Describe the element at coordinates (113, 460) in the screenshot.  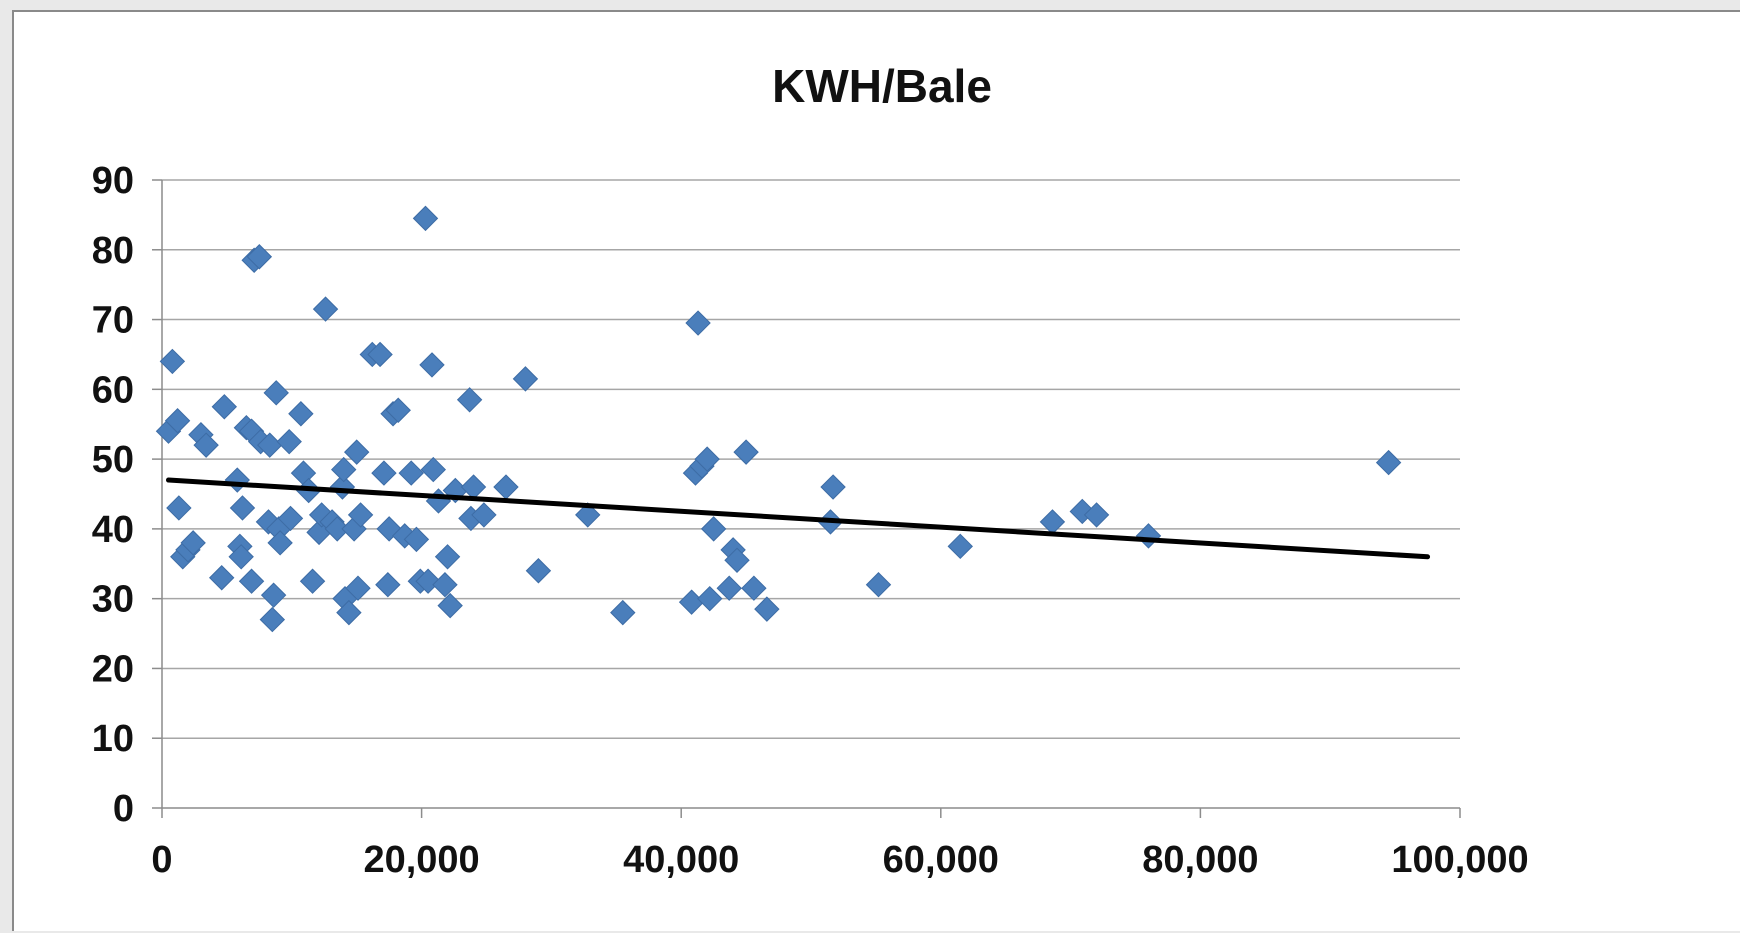
I see `y-tick-label: 50` at that location.